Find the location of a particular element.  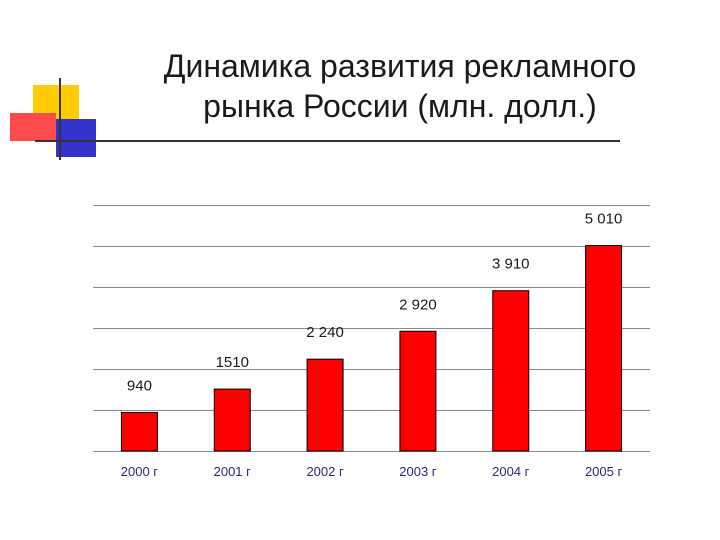

data-label-4: 3 910 is located at coordinates (511, 264).